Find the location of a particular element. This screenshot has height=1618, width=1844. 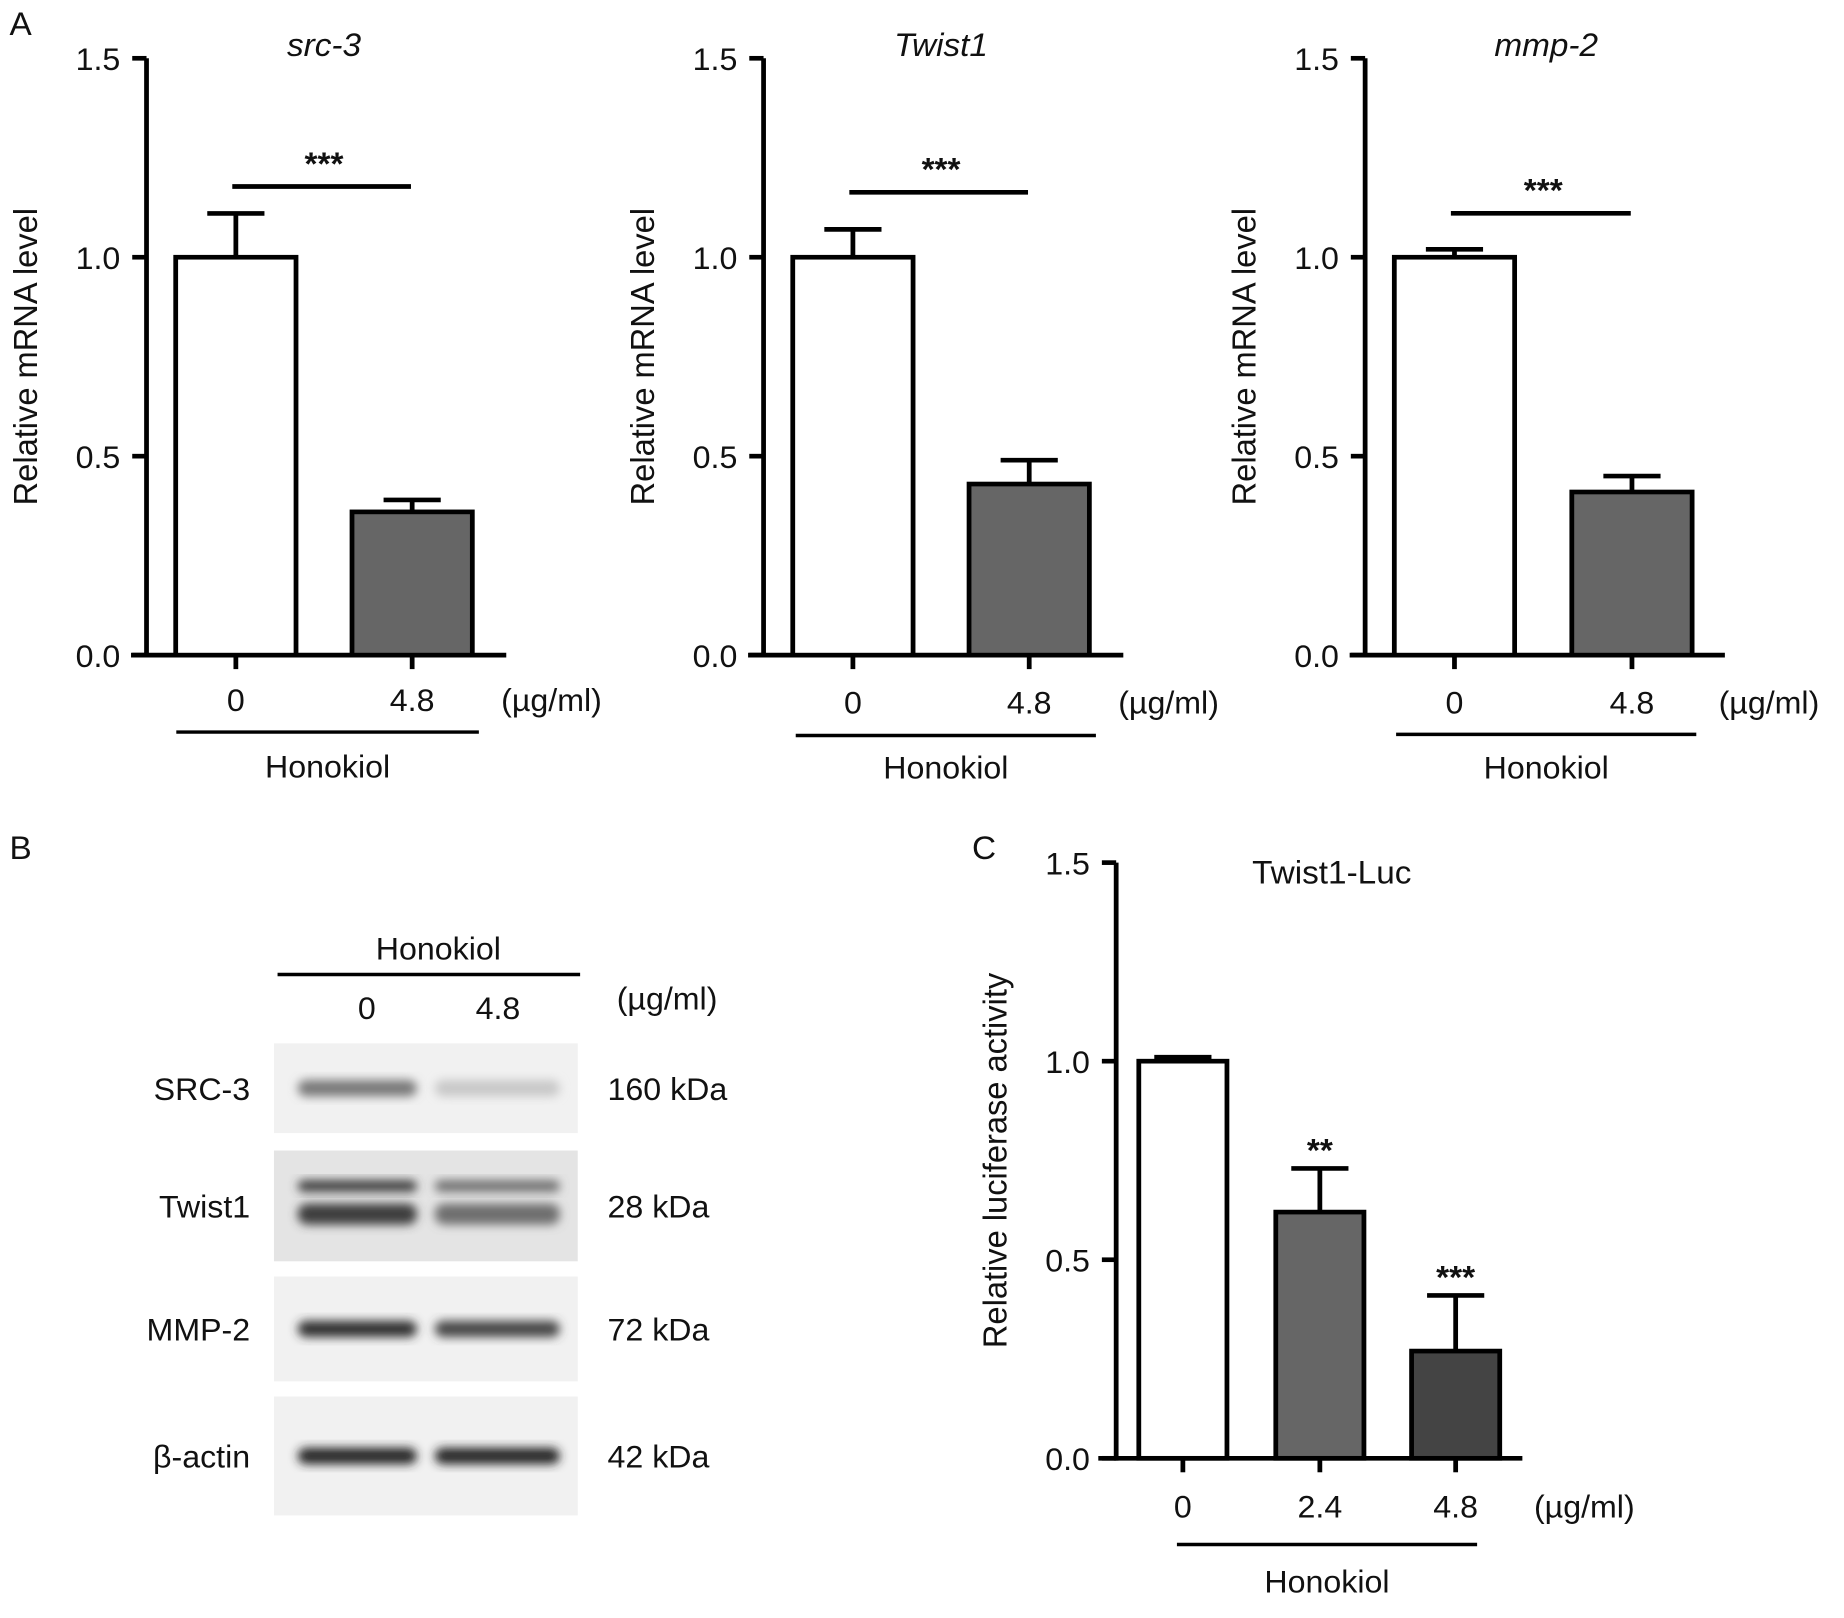

chart-title: Twist1-Luc is located at coordinates (1331, 872).